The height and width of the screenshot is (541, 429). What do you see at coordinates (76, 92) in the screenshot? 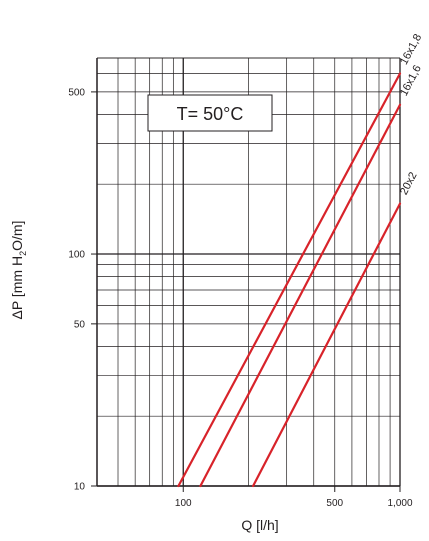
I see `y-tick-label: 500` at bounding box center [76, 92].